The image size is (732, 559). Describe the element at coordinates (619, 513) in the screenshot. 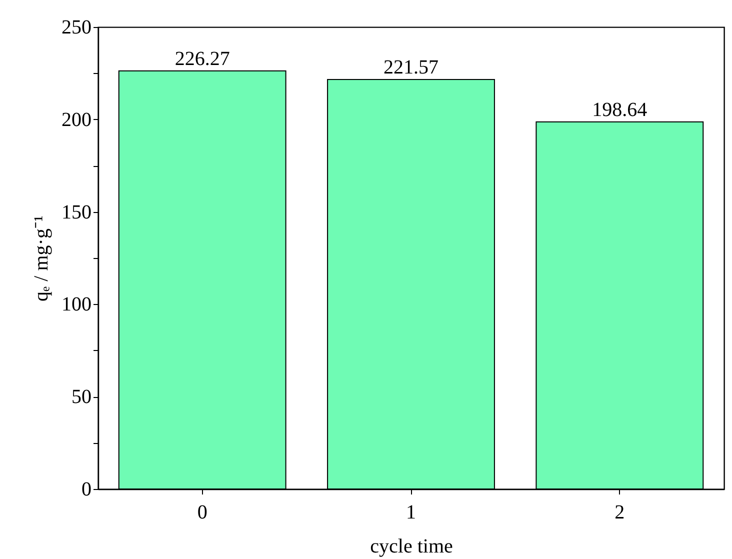

I see `x-tick-label: 2` at that location.